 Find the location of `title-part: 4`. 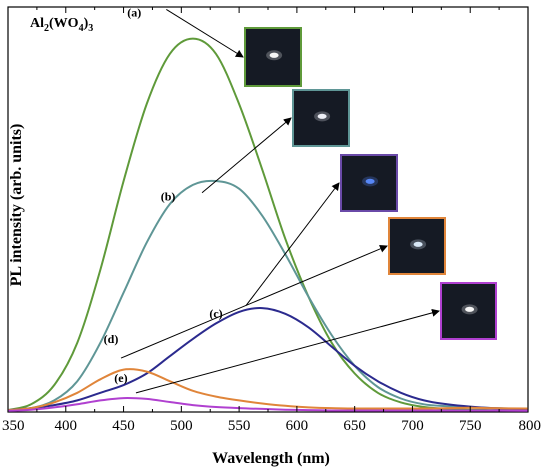

title-part: 4 is located at coordinates (81, 28).